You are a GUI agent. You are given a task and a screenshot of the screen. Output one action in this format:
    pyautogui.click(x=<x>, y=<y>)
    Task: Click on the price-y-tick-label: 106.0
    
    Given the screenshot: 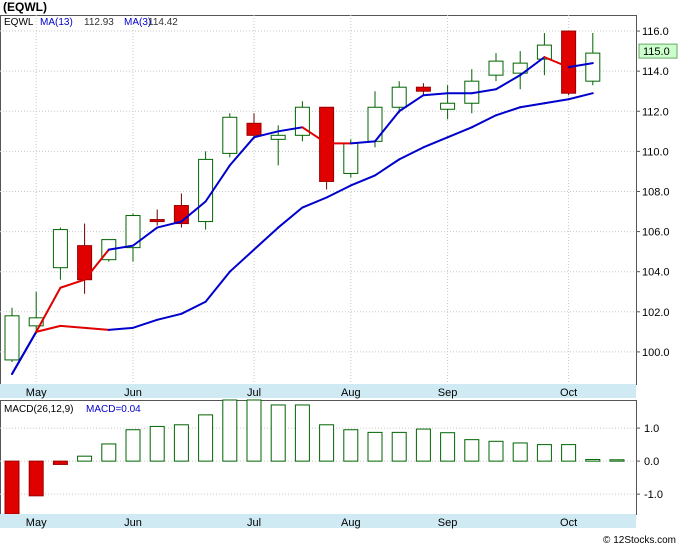 What is the action you would take?
    pyautogui.click(x=656, y=233)
    